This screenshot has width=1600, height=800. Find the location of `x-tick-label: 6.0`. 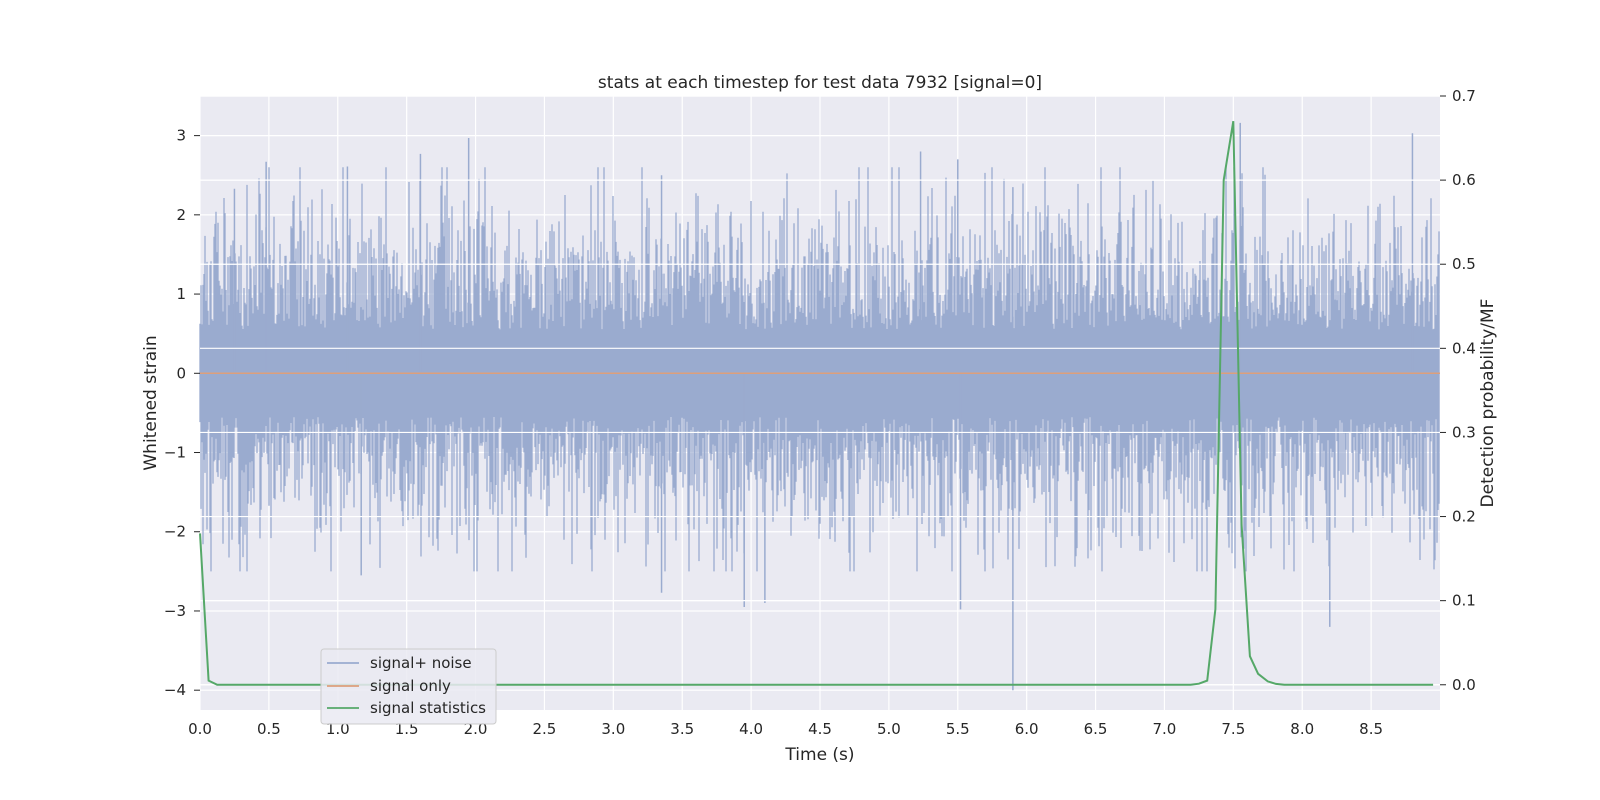

x-tick-label: 6.0 is located at coordinates (1027, 729).